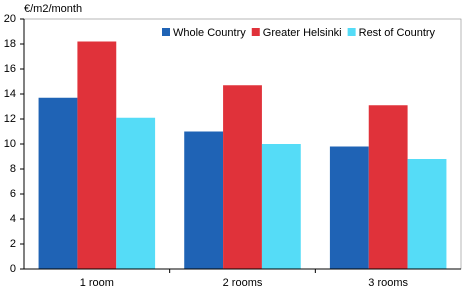 This screenshot has width=463, height=294. Describe the element at coordinates (10, 44) in the screenshot. I see `y-tick-label: 18` at that location.